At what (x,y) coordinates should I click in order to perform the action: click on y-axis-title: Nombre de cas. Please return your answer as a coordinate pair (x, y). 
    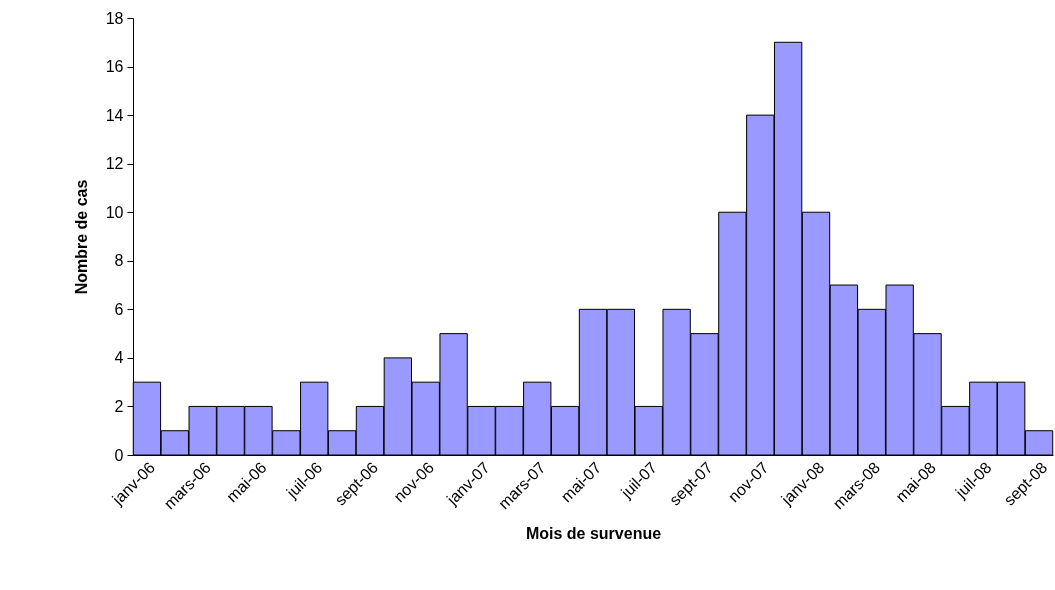
    Looking at the image, I should click on (81, 237).